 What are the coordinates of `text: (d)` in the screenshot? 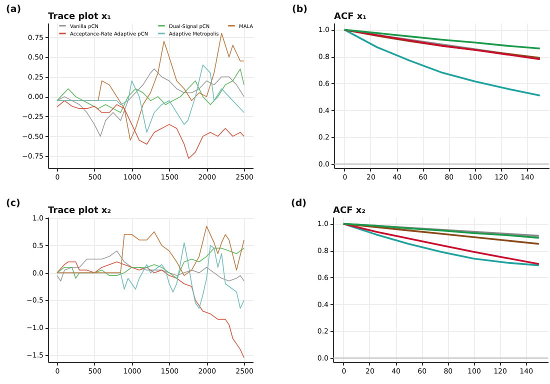 It's located at (298, 203).